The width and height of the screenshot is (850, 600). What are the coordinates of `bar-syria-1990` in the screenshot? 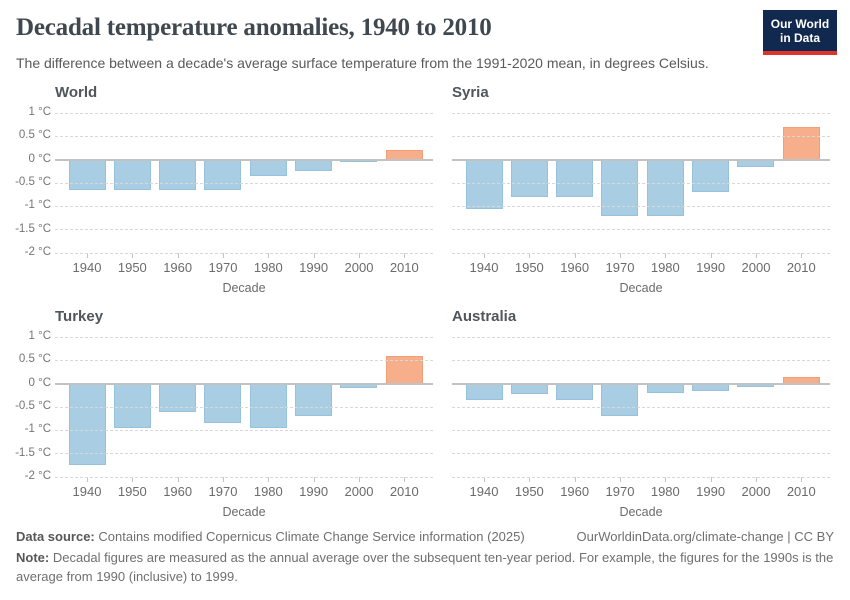 It's located at (711, 176).